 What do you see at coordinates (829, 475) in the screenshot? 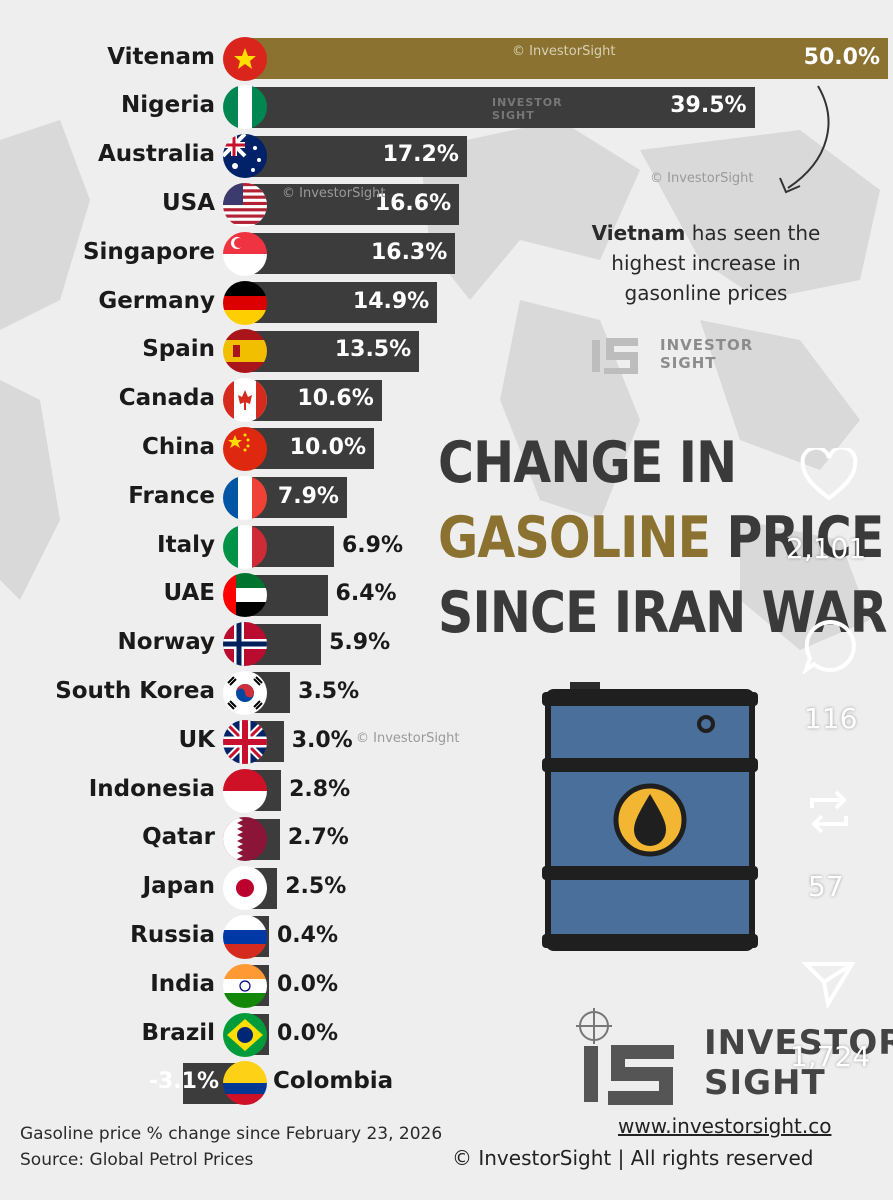
I see `heart-icon` at bounding box center [829, 475].